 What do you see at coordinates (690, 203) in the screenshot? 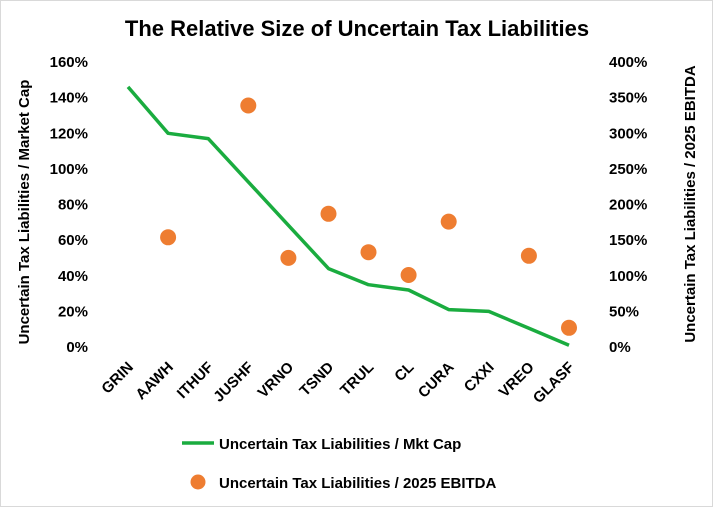
I see `right-axis-title: Uncertain Tax Liabilities / 2025 EBITDA` at bounding box center [690, 203].